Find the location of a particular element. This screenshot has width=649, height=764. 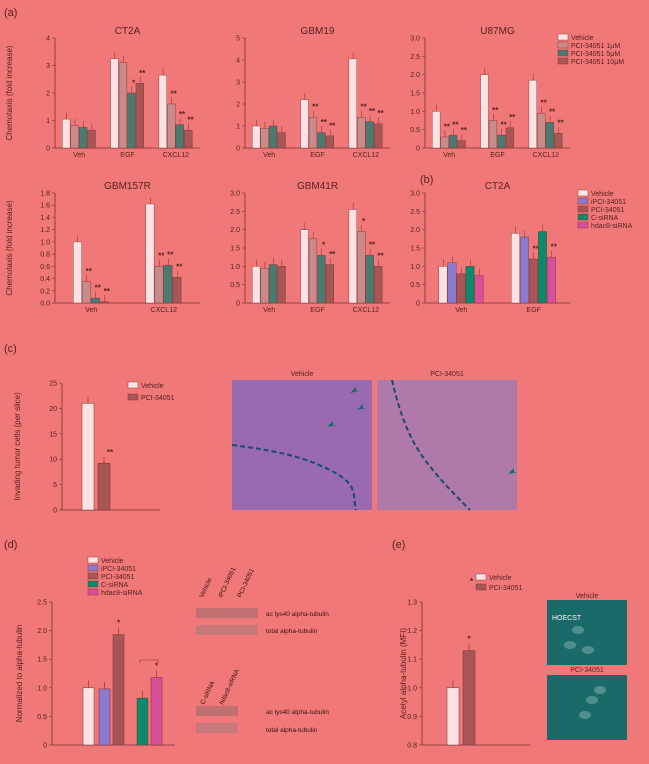

y-tick-label: 1.6 is located at coordinates (45, 206).